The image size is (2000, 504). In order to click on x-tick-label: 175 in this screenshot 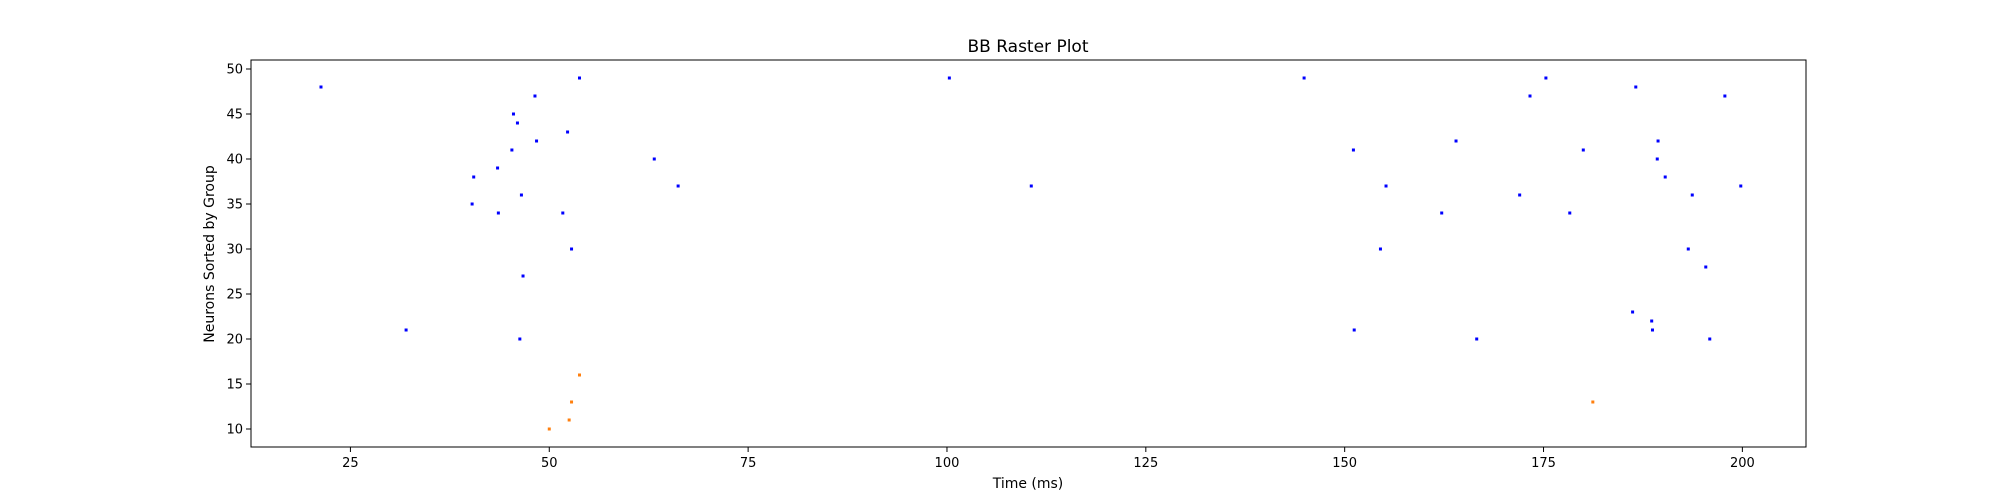, I will do `click(1543, 463)`.